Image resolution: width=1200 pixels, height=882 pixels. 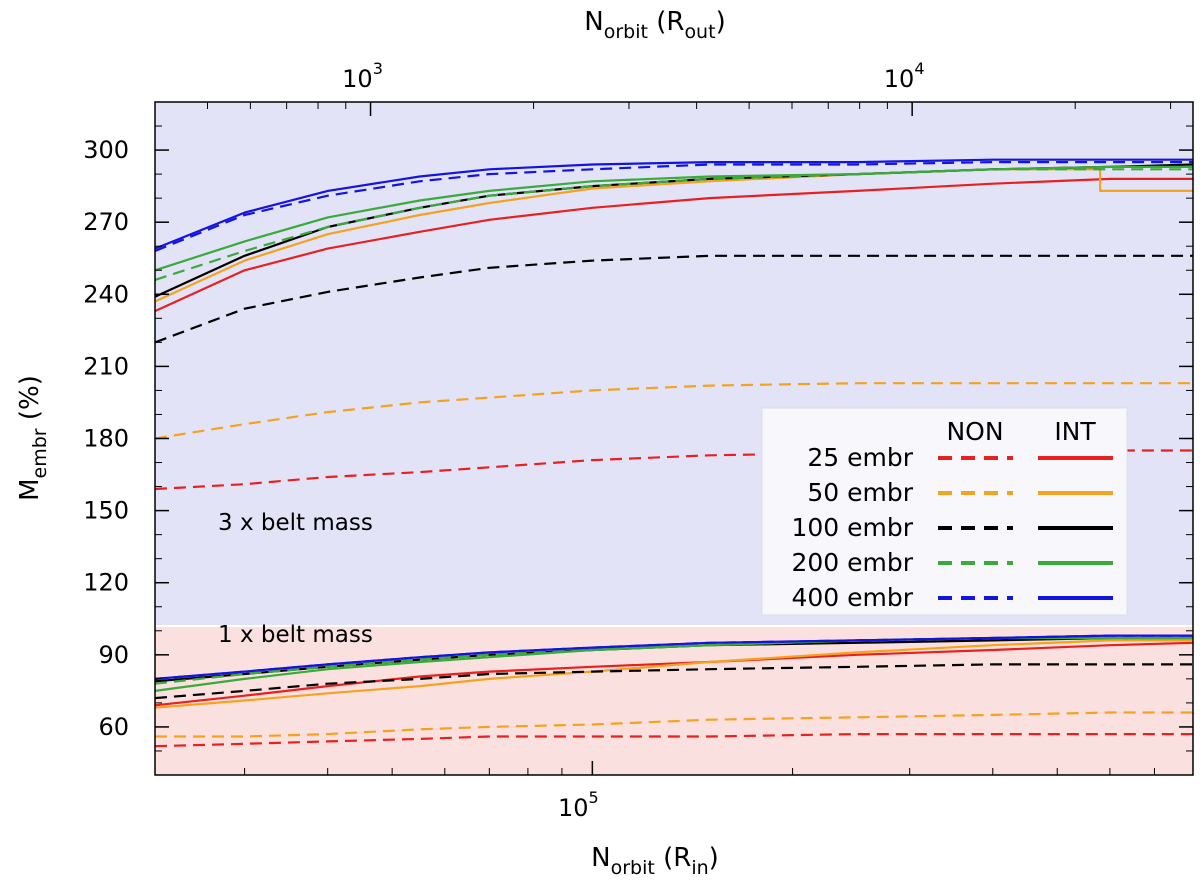 What do you see at coordinates (721, 22) in the screenshot?
I see `x-top-label-tail: )` at bounding box center [721, 22].